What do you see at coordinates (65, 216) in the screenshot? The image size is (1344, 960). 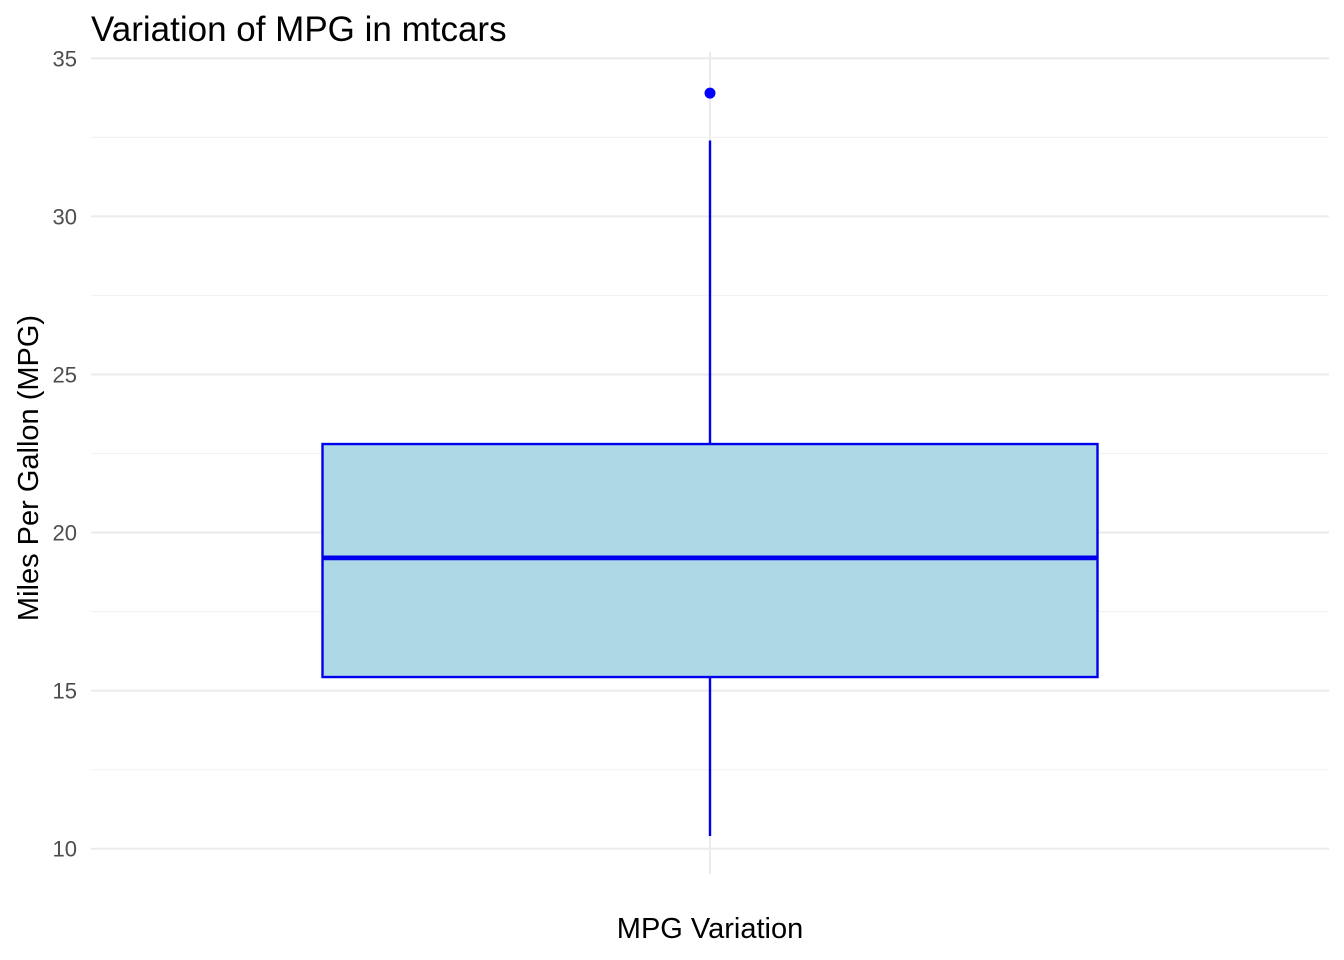 I see `y-tick-label: 30` at bounding box center [65, 216].